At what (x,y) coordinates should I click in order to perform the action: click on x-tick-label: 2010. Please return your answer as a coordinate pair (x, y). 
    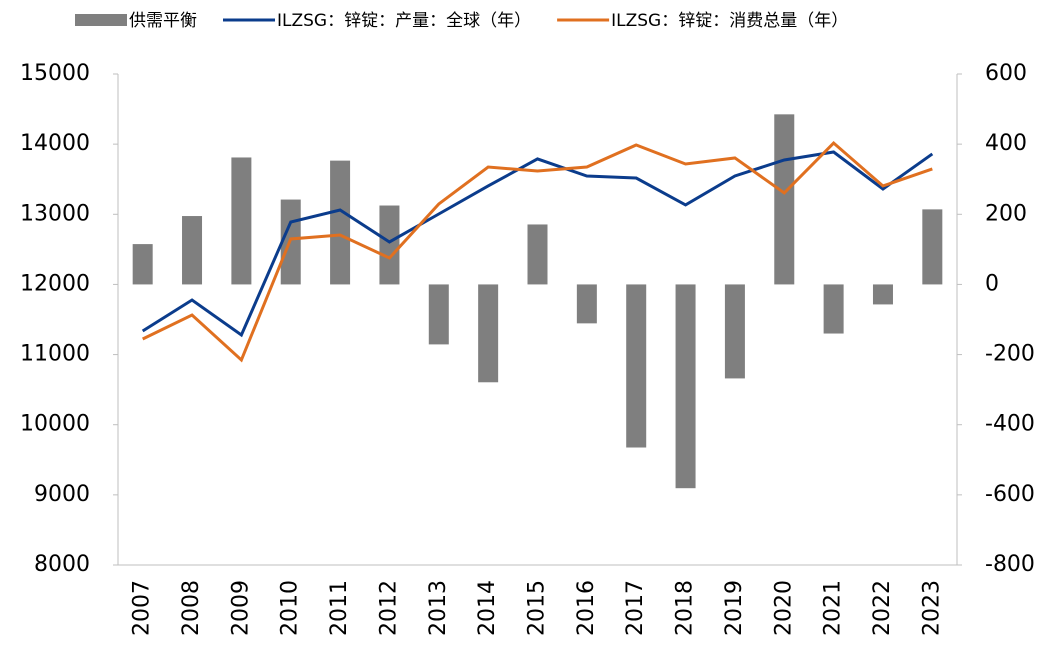
    Looking at the image, I should click on (290, 608).